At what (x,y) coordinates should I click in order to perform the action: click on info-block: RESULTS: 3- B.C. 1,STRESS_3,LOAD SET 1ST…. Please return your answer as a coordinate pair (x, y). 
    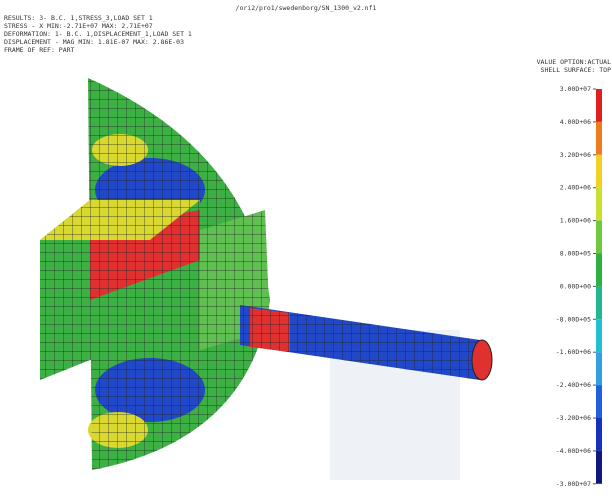
    Looking at the image, I should click on (98, 34).